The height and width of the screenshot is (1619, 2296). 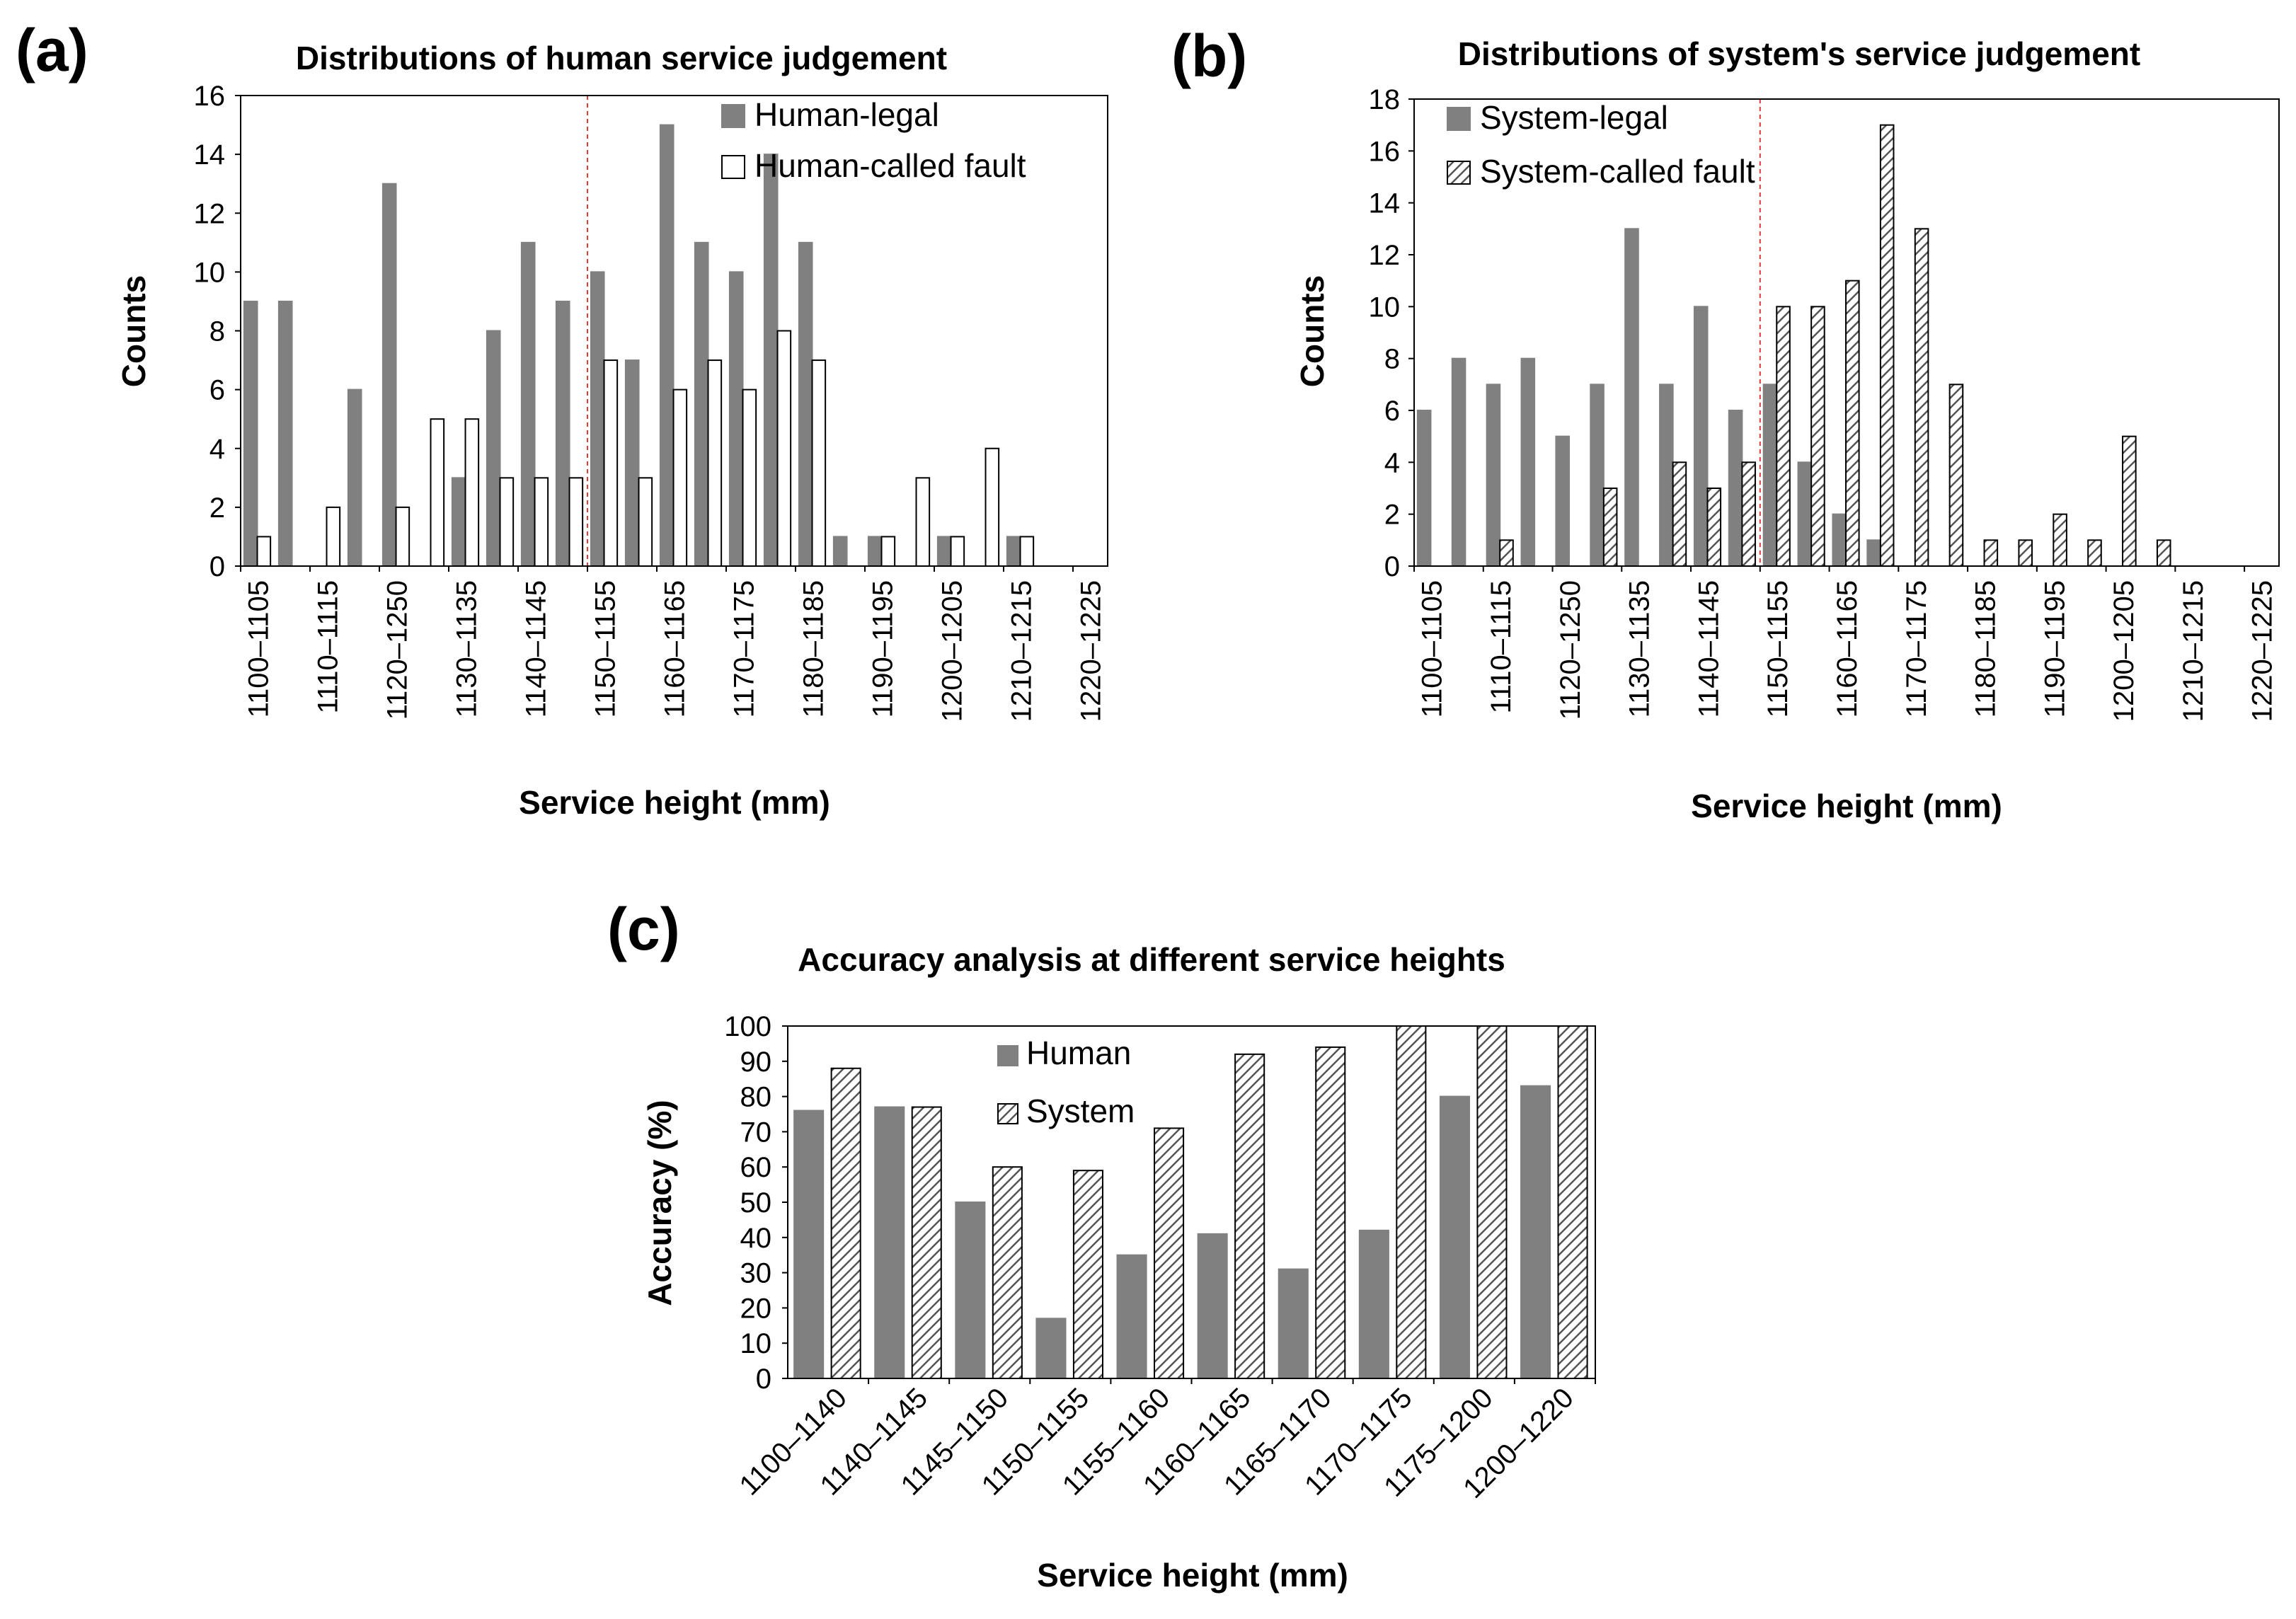 What do you see at coordinates (1432, 649) in the screenshot?
I see `x-tick-label: 1100–1105` at bounding box center [1432, 649].